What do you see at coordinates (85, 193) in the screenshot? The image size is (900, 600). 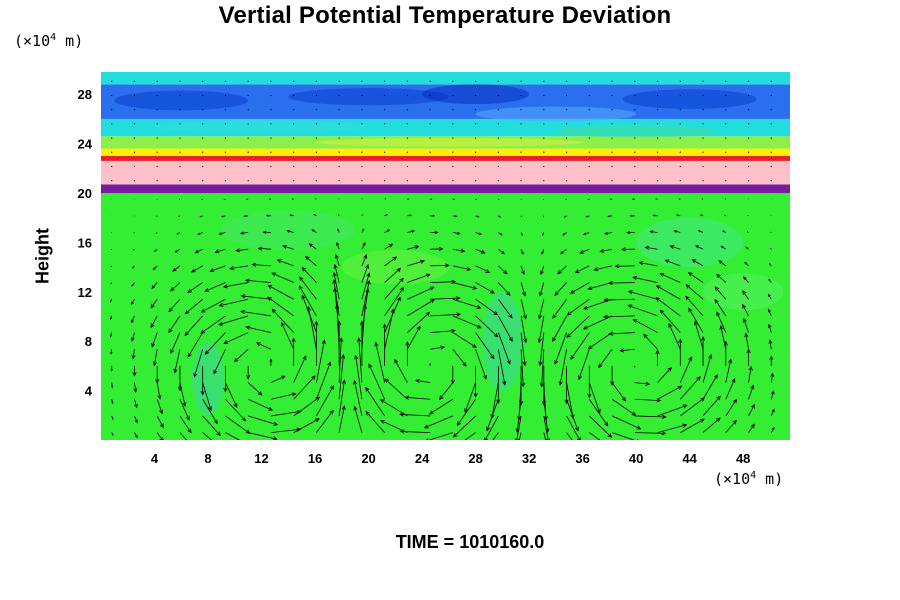 I see `y-tick-label: 20` at bounding box center [85, 193].